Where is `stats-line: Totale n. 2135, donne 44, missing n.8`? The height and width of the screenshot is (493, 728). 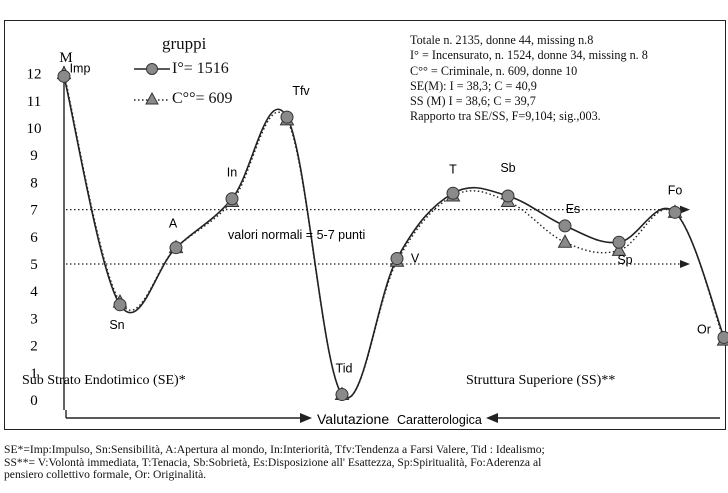
stats-line: Totale n. 2135, donne 44, missing n.8 is located at coordinates (502, 40).